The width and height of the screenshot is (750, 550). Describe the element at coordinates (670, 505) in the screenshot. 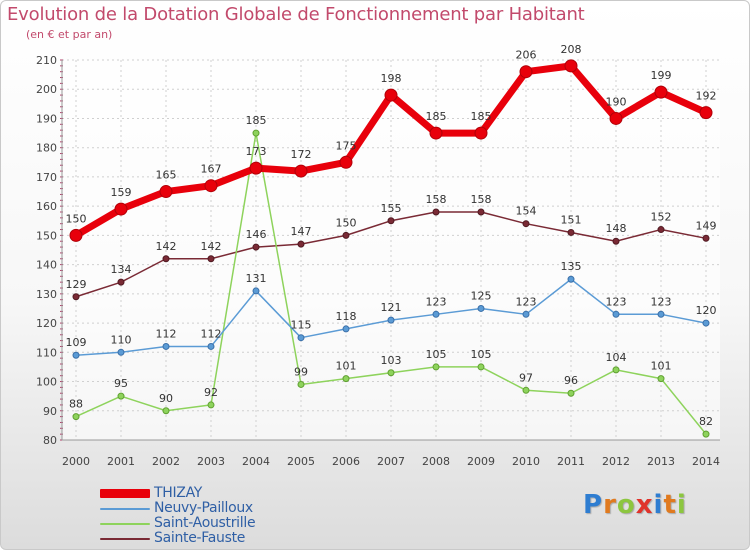

I see `logo-letter: t` at that location.